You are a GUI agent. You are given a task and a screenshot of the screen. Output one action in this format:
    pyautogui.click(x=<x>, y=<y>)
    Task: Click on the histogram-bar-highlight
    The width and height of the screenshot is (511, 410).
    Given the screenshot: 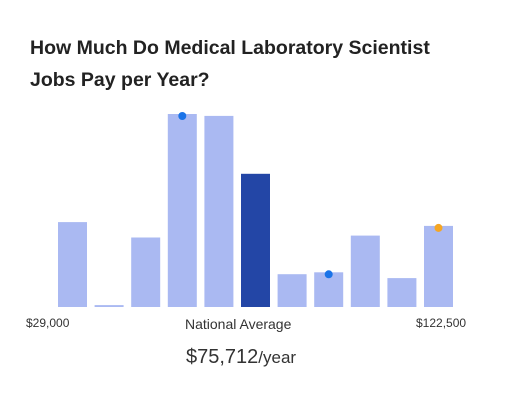 What is the action you would take?
    pyautogui.click(x=255, y=240)
    